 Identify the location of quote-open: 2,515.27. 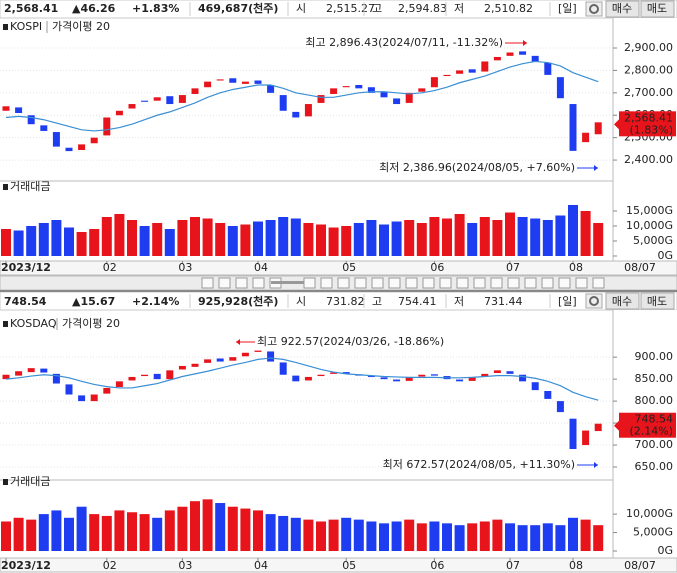
(350, 8).